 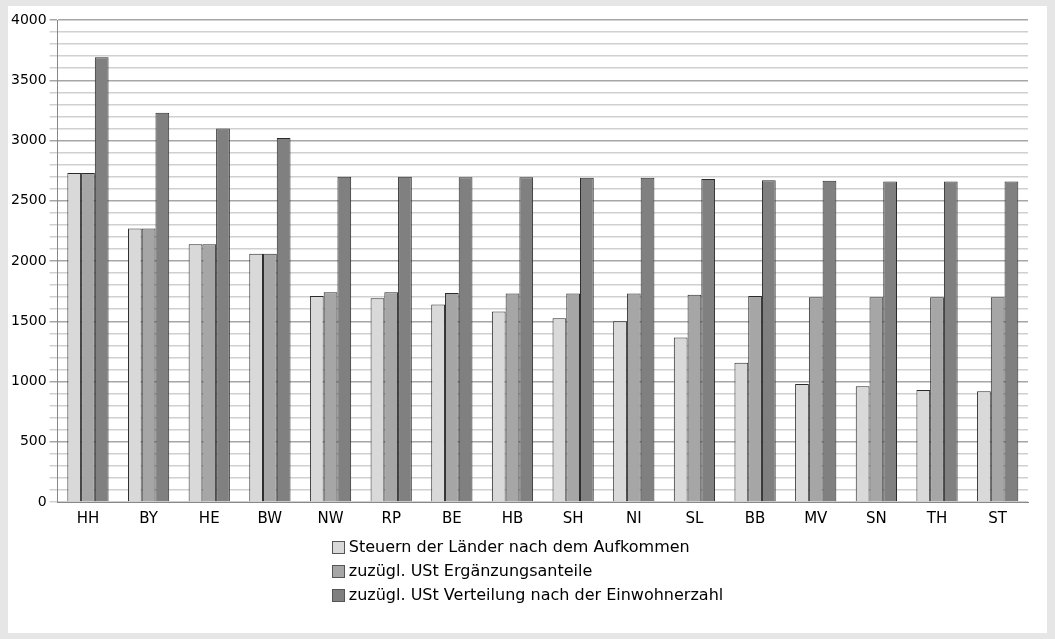 I want to click on x-tick-label: MV, so click(x=816, y=517).